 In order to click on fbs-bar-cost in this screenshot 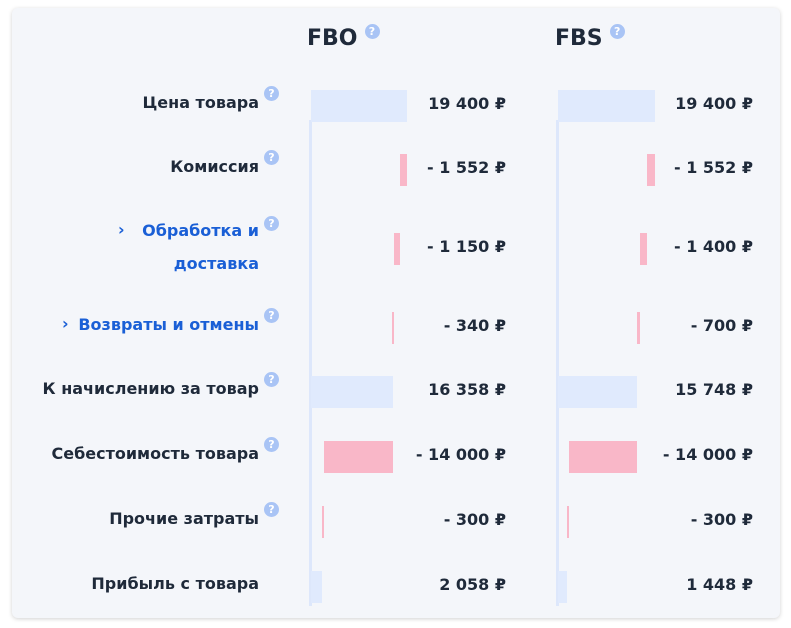, I will do `click(603, 457)`.